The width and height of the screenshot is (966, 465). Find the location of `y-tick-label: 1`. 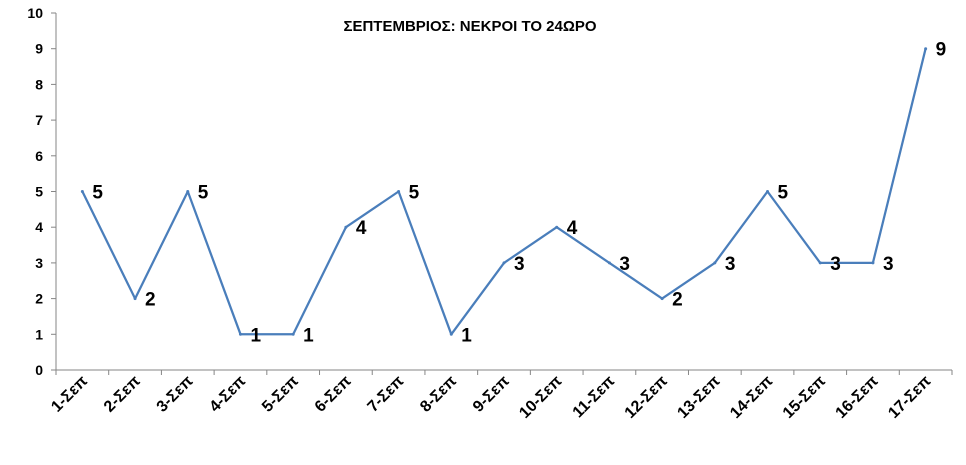

y-tick-label: 1 is located at coordinates (39, 334).